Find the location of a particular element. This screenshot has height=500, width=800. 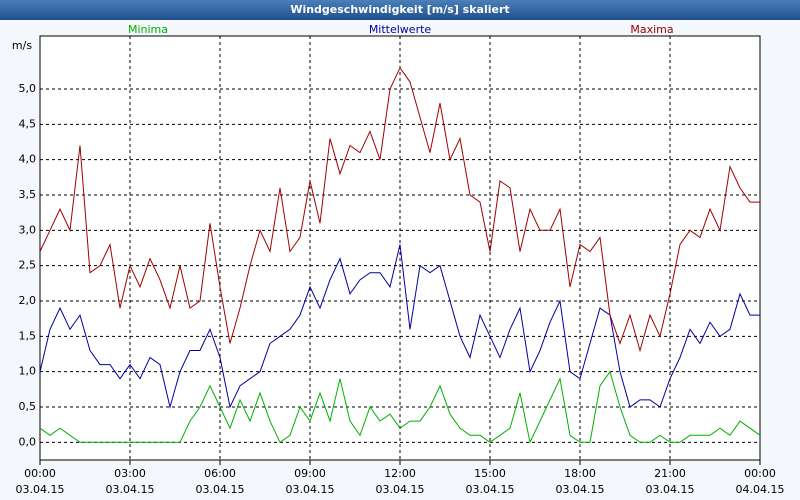

y-tick-label: 4,0 is located at coordinates (28, 159).